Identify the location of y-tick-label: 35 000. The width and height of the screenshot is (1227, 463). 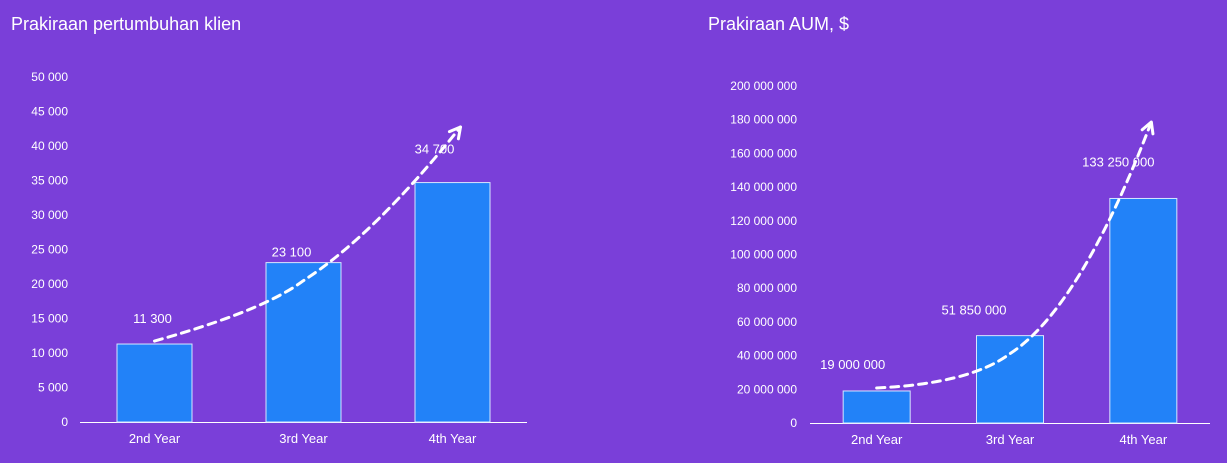
(49, 181).